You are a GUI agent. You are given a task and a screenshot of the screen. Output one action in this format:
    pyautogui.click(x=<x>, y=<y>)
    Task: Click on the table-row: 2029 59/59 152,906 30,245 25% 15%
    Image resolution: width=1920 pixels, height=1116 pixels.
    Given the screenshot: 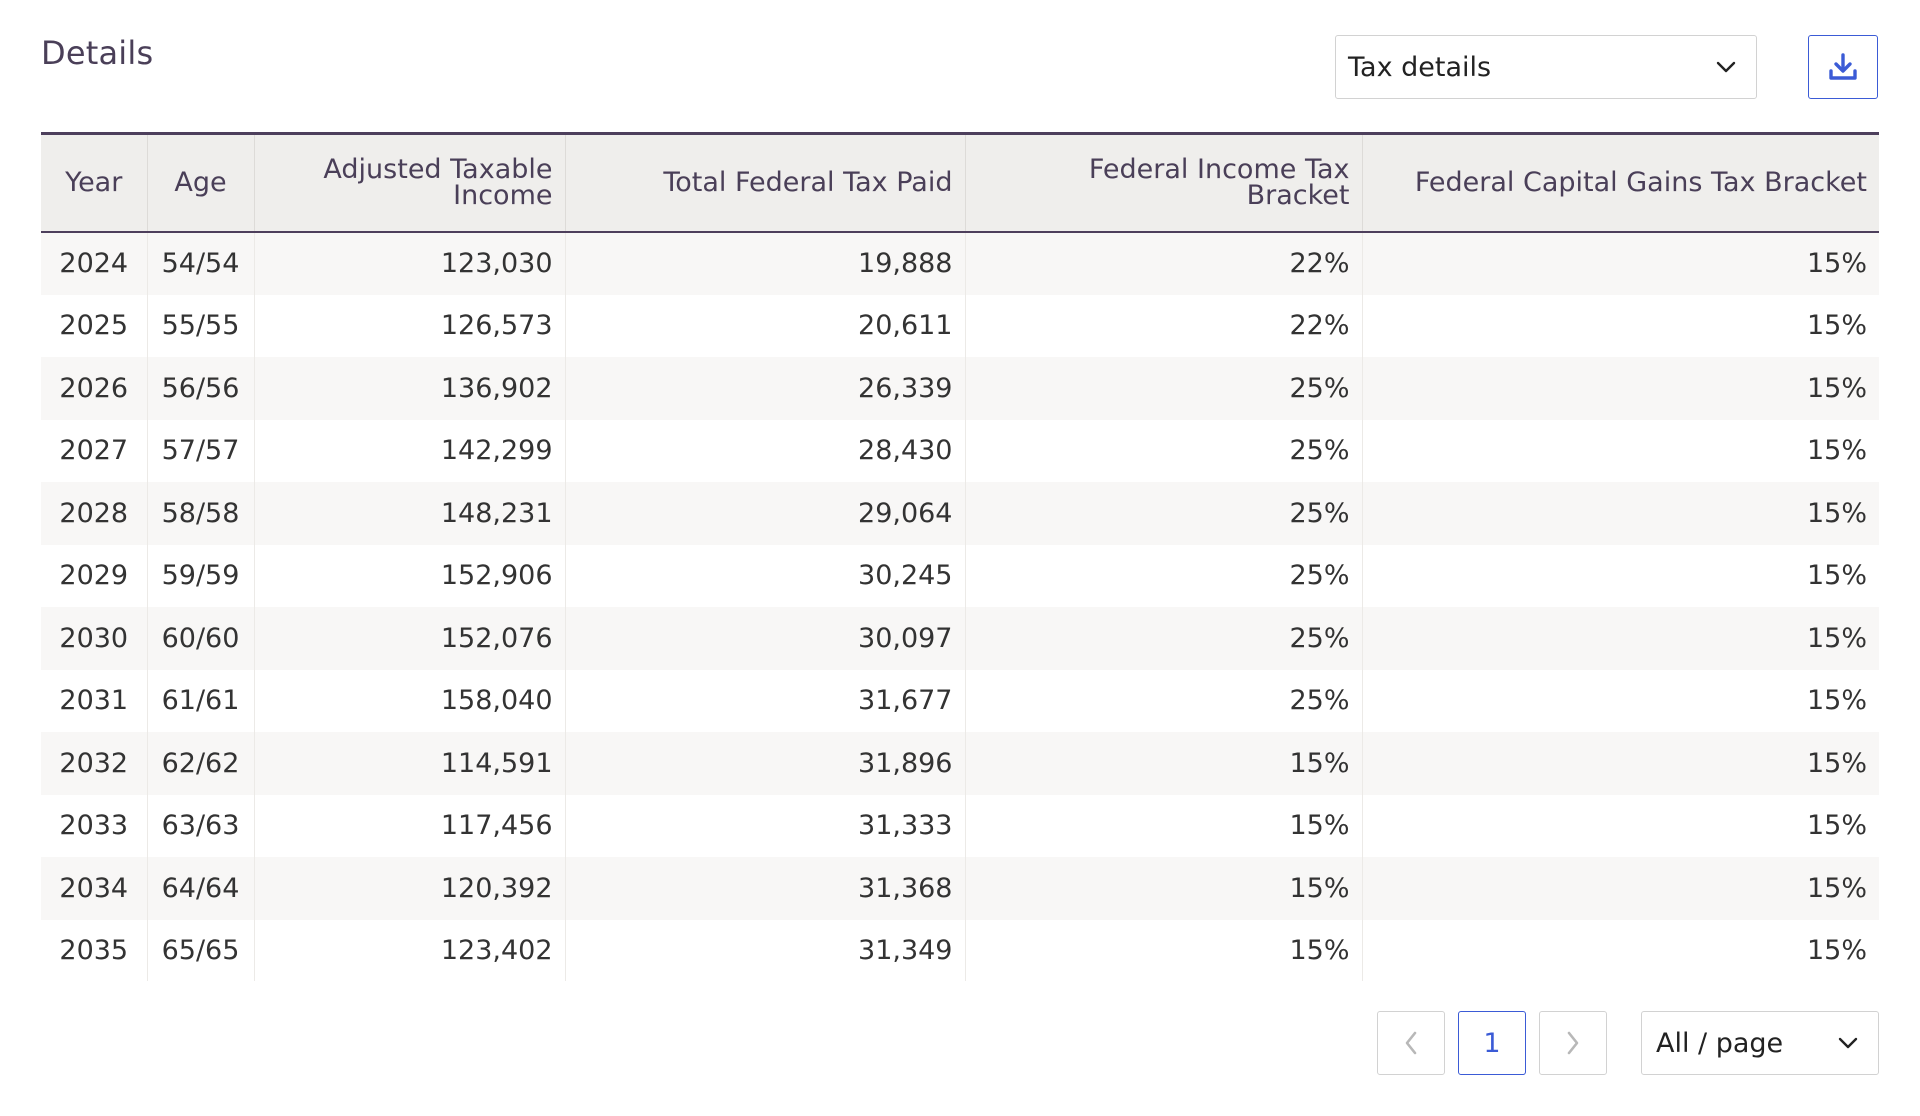 What is the action you would take?
    pyautogui.click(x=960, y=575)
    